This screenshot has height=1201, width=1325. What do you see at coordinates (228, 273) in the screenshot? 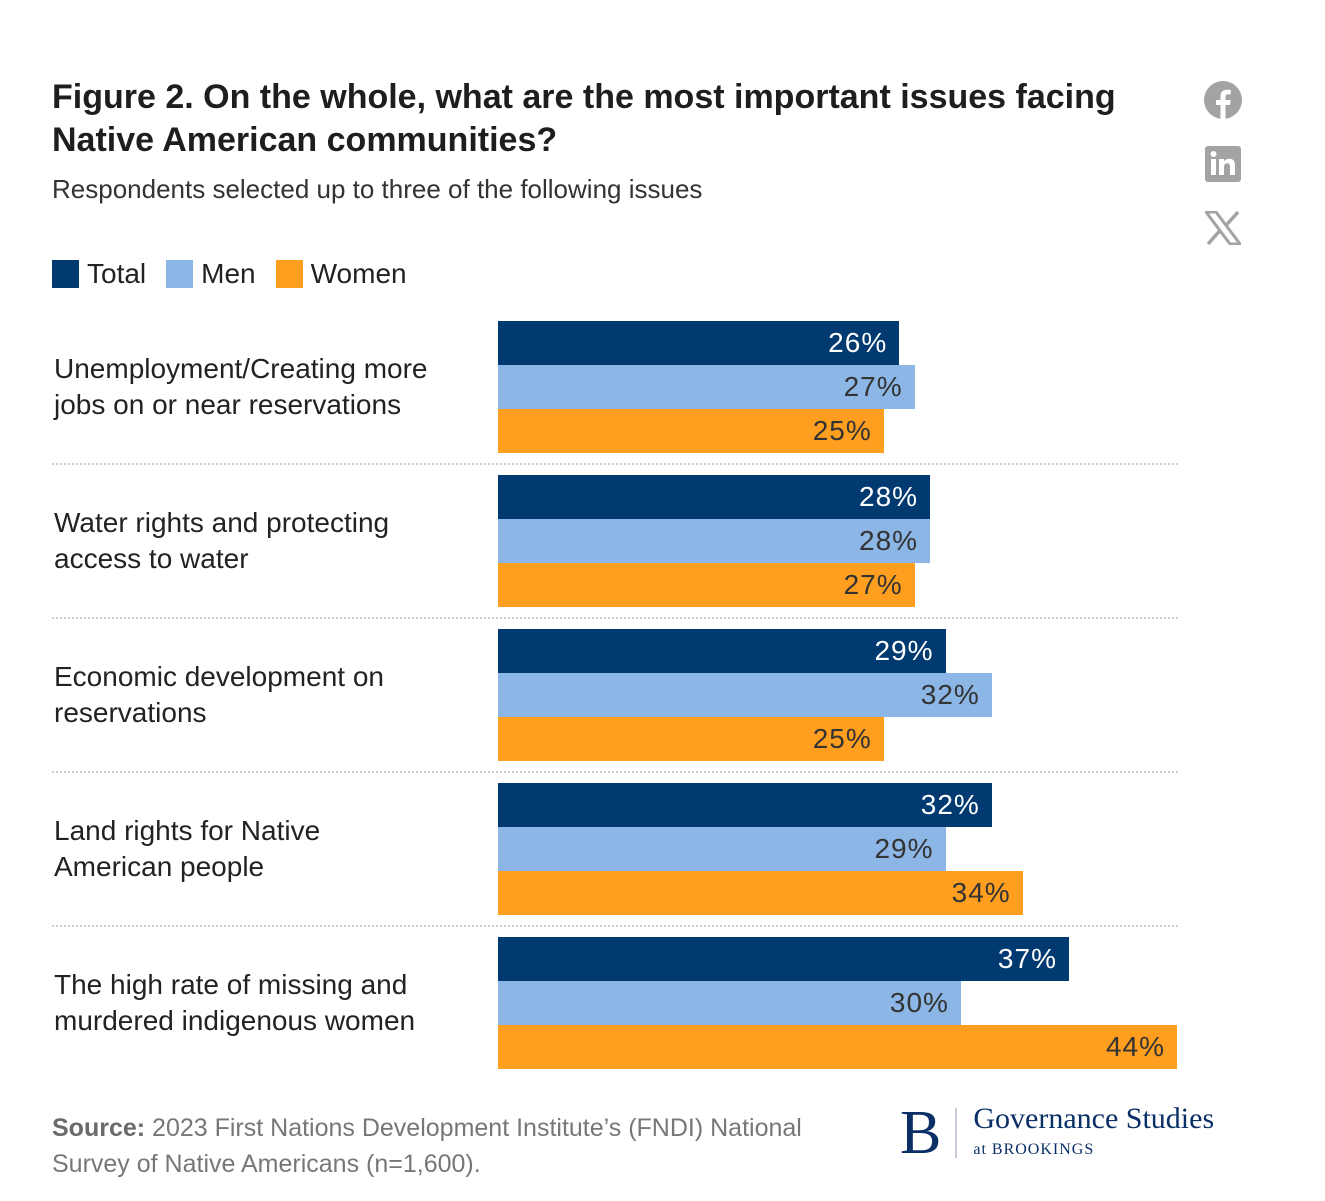
I see `legend-label-men: Men` at bounding box center [228, 273].